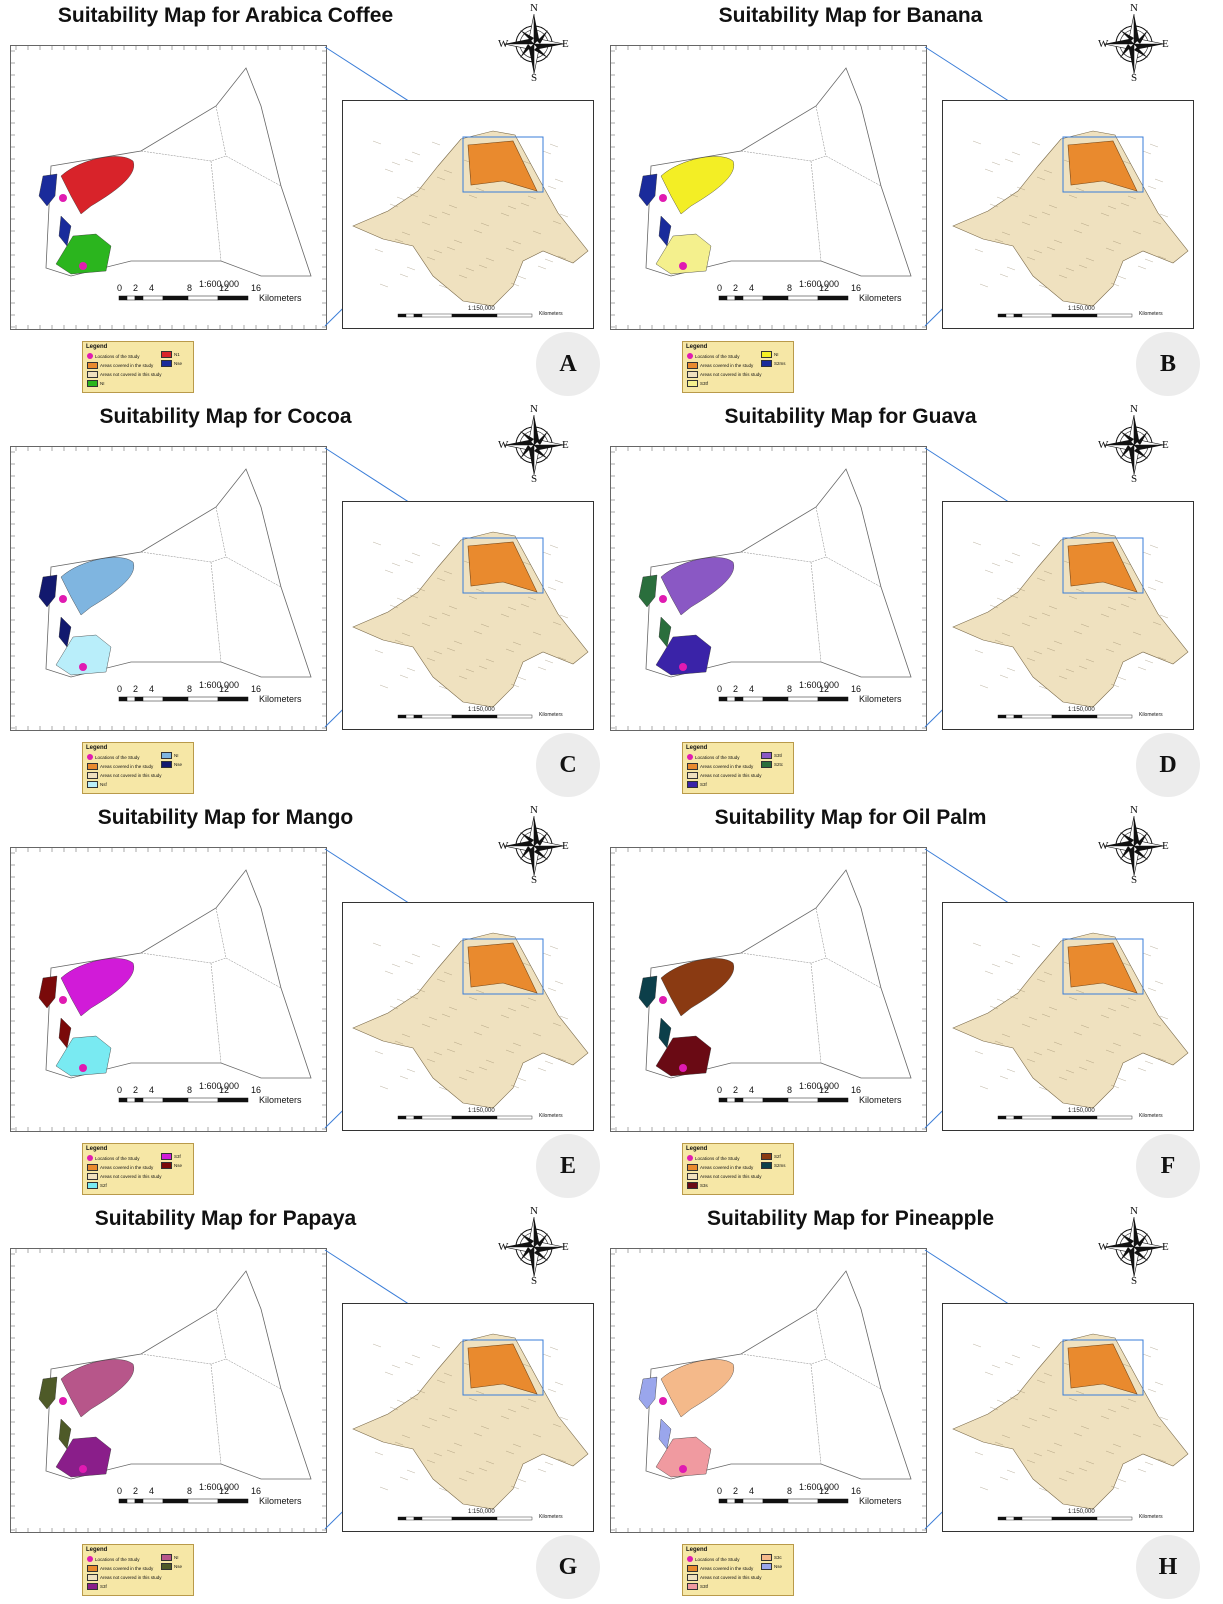 Image resolution: width=1223 pixels, height=1604 pixels. I want to click on panel-title: Suitability Map for Papaya, so click(225, 1218).